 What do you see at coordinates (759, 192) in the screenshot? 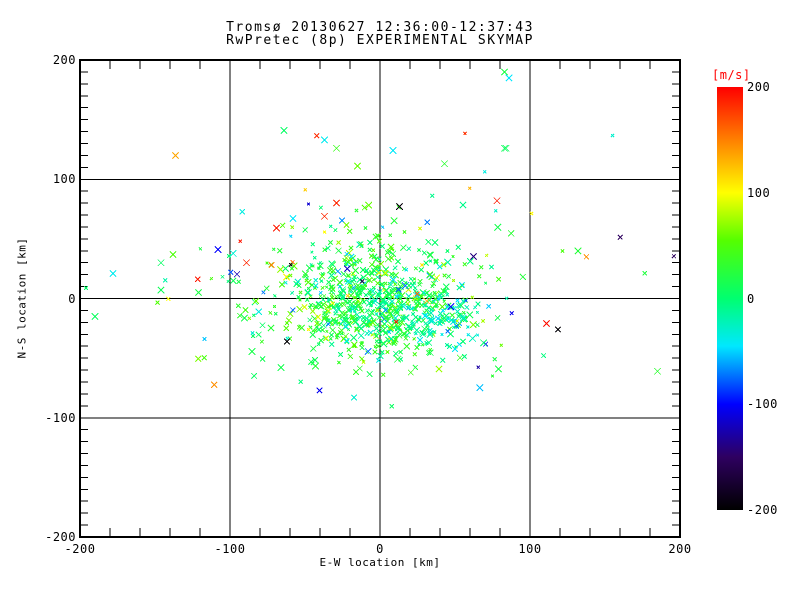
I see `colorbar-tick-label: 100` at bounding box center [759, 192].